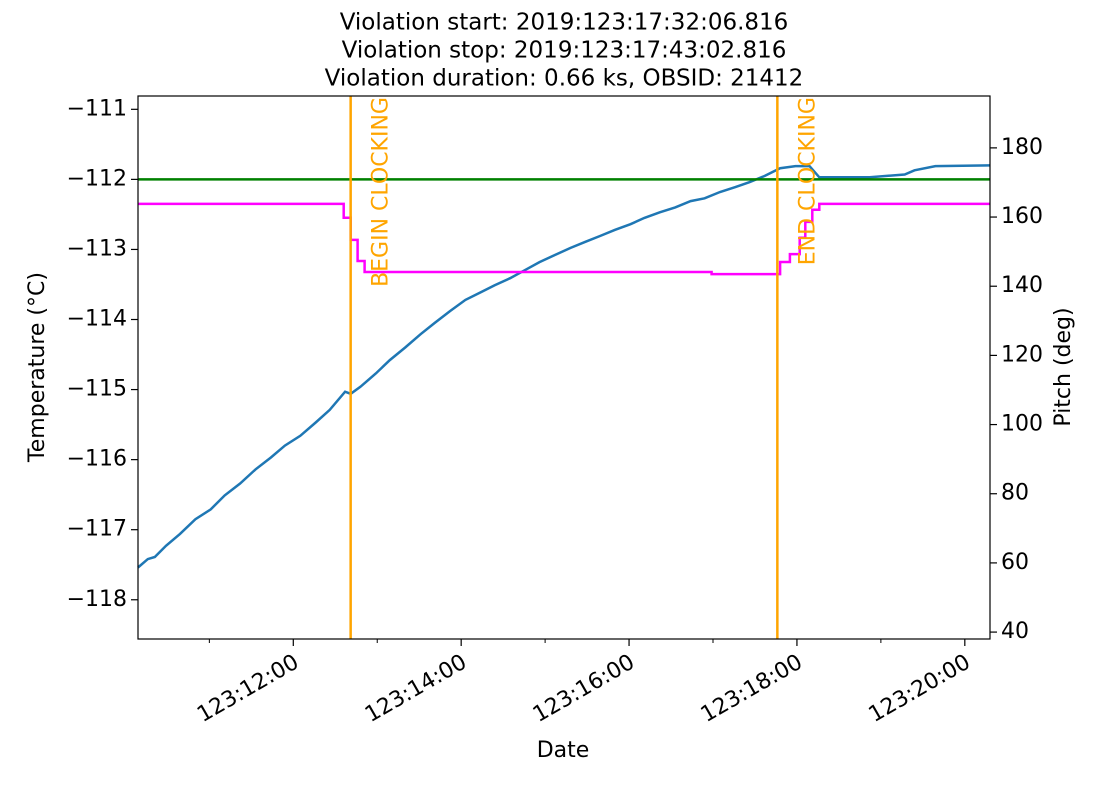 Image resolution: width=1100 pixels, height=804 pixels. What do you see at coordinates (37, 367) in the screenshot?
I see `y-axis-label: Temperature (°C)` at bounding box center [37, 367].